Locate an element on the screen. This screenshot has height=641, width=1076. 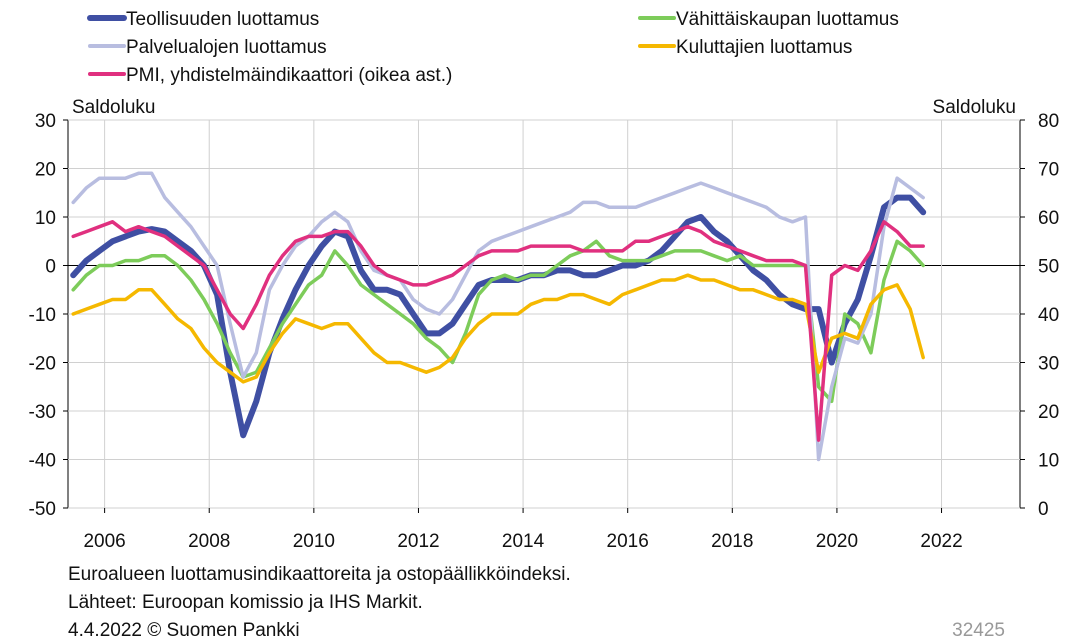
legend-label: Teollisuuden luottamus is located at coordinates (222, 19).